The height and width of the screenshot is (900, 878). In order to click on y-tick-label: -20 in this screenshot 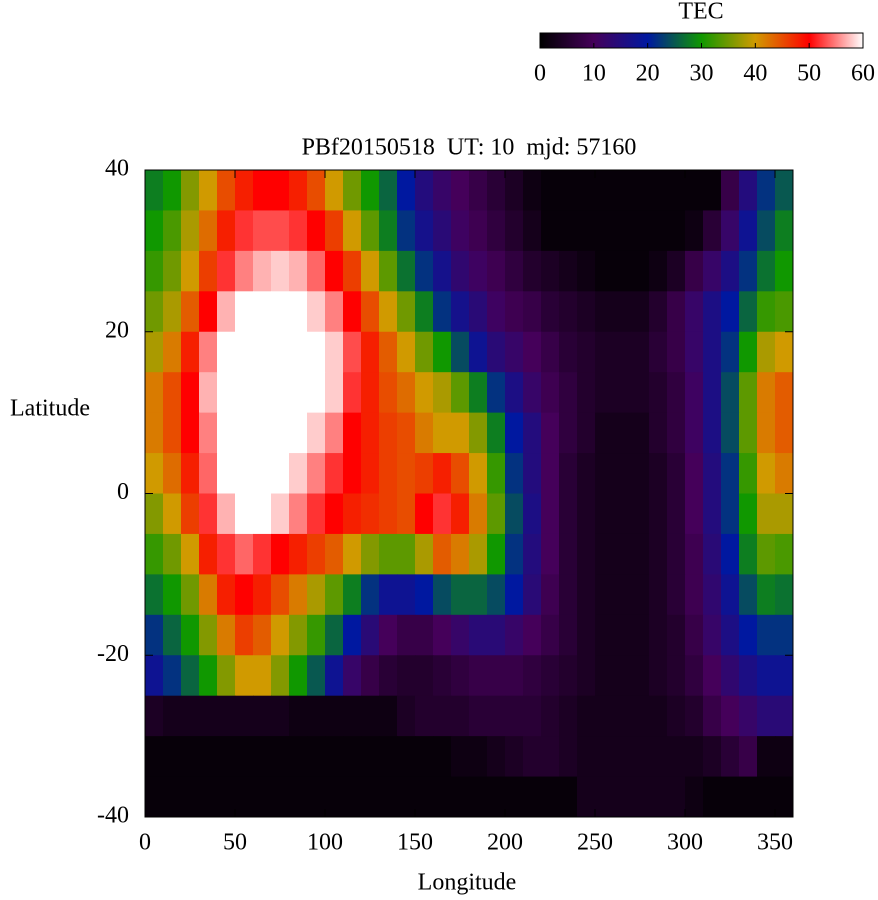, I will do `click(113, 654)`.